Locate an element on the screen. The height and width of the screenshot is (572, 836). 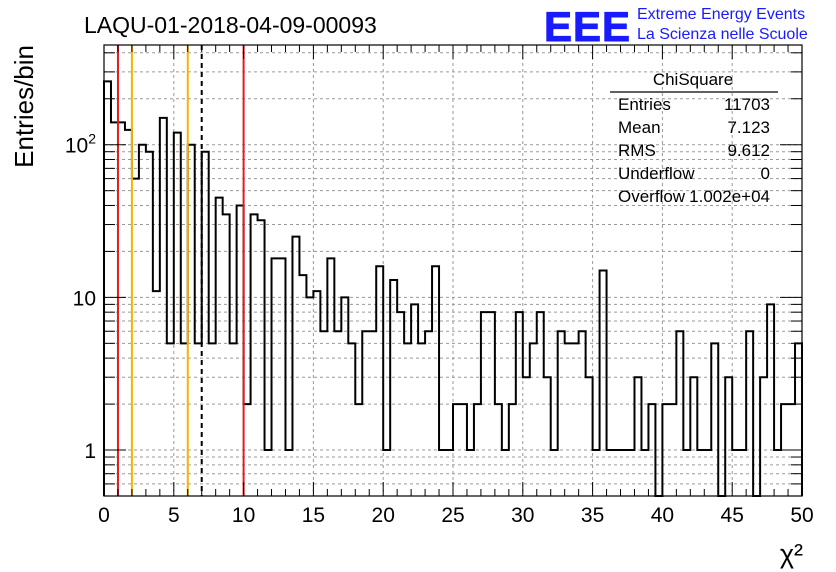
x-tick-label: 30 is located at coordinates (522, 515).